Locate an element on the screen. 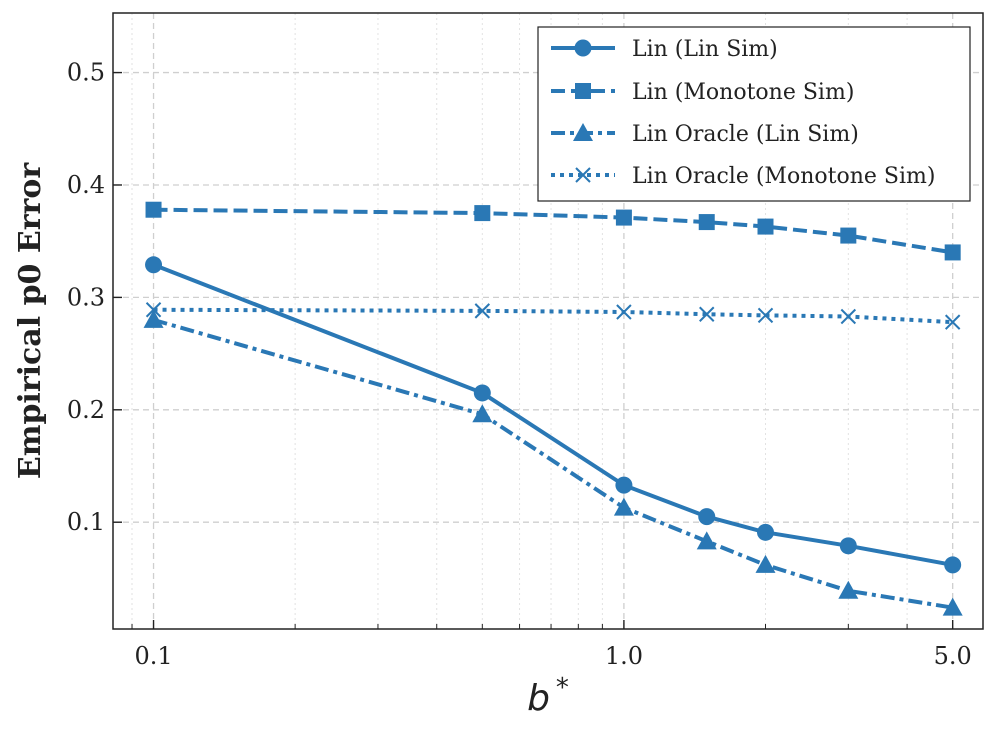 This screenshot has height=733, width=997. y-tick-label: 0.3 is located at coordinates (86, 297).